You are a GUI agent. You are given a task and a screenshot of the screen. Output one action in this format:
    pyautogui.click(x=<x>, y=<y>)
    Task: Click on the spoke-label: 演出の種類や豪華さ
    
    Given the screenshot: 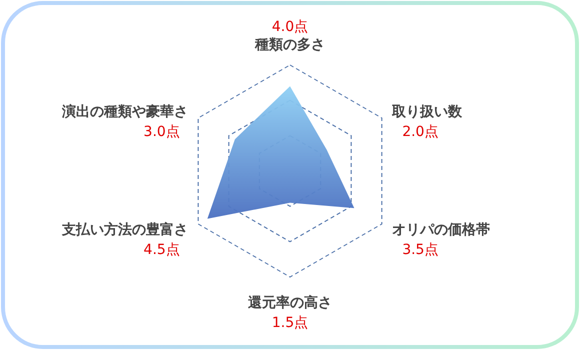 What is the action you would take?
    pyautogui.click(x=124, y=111)
    